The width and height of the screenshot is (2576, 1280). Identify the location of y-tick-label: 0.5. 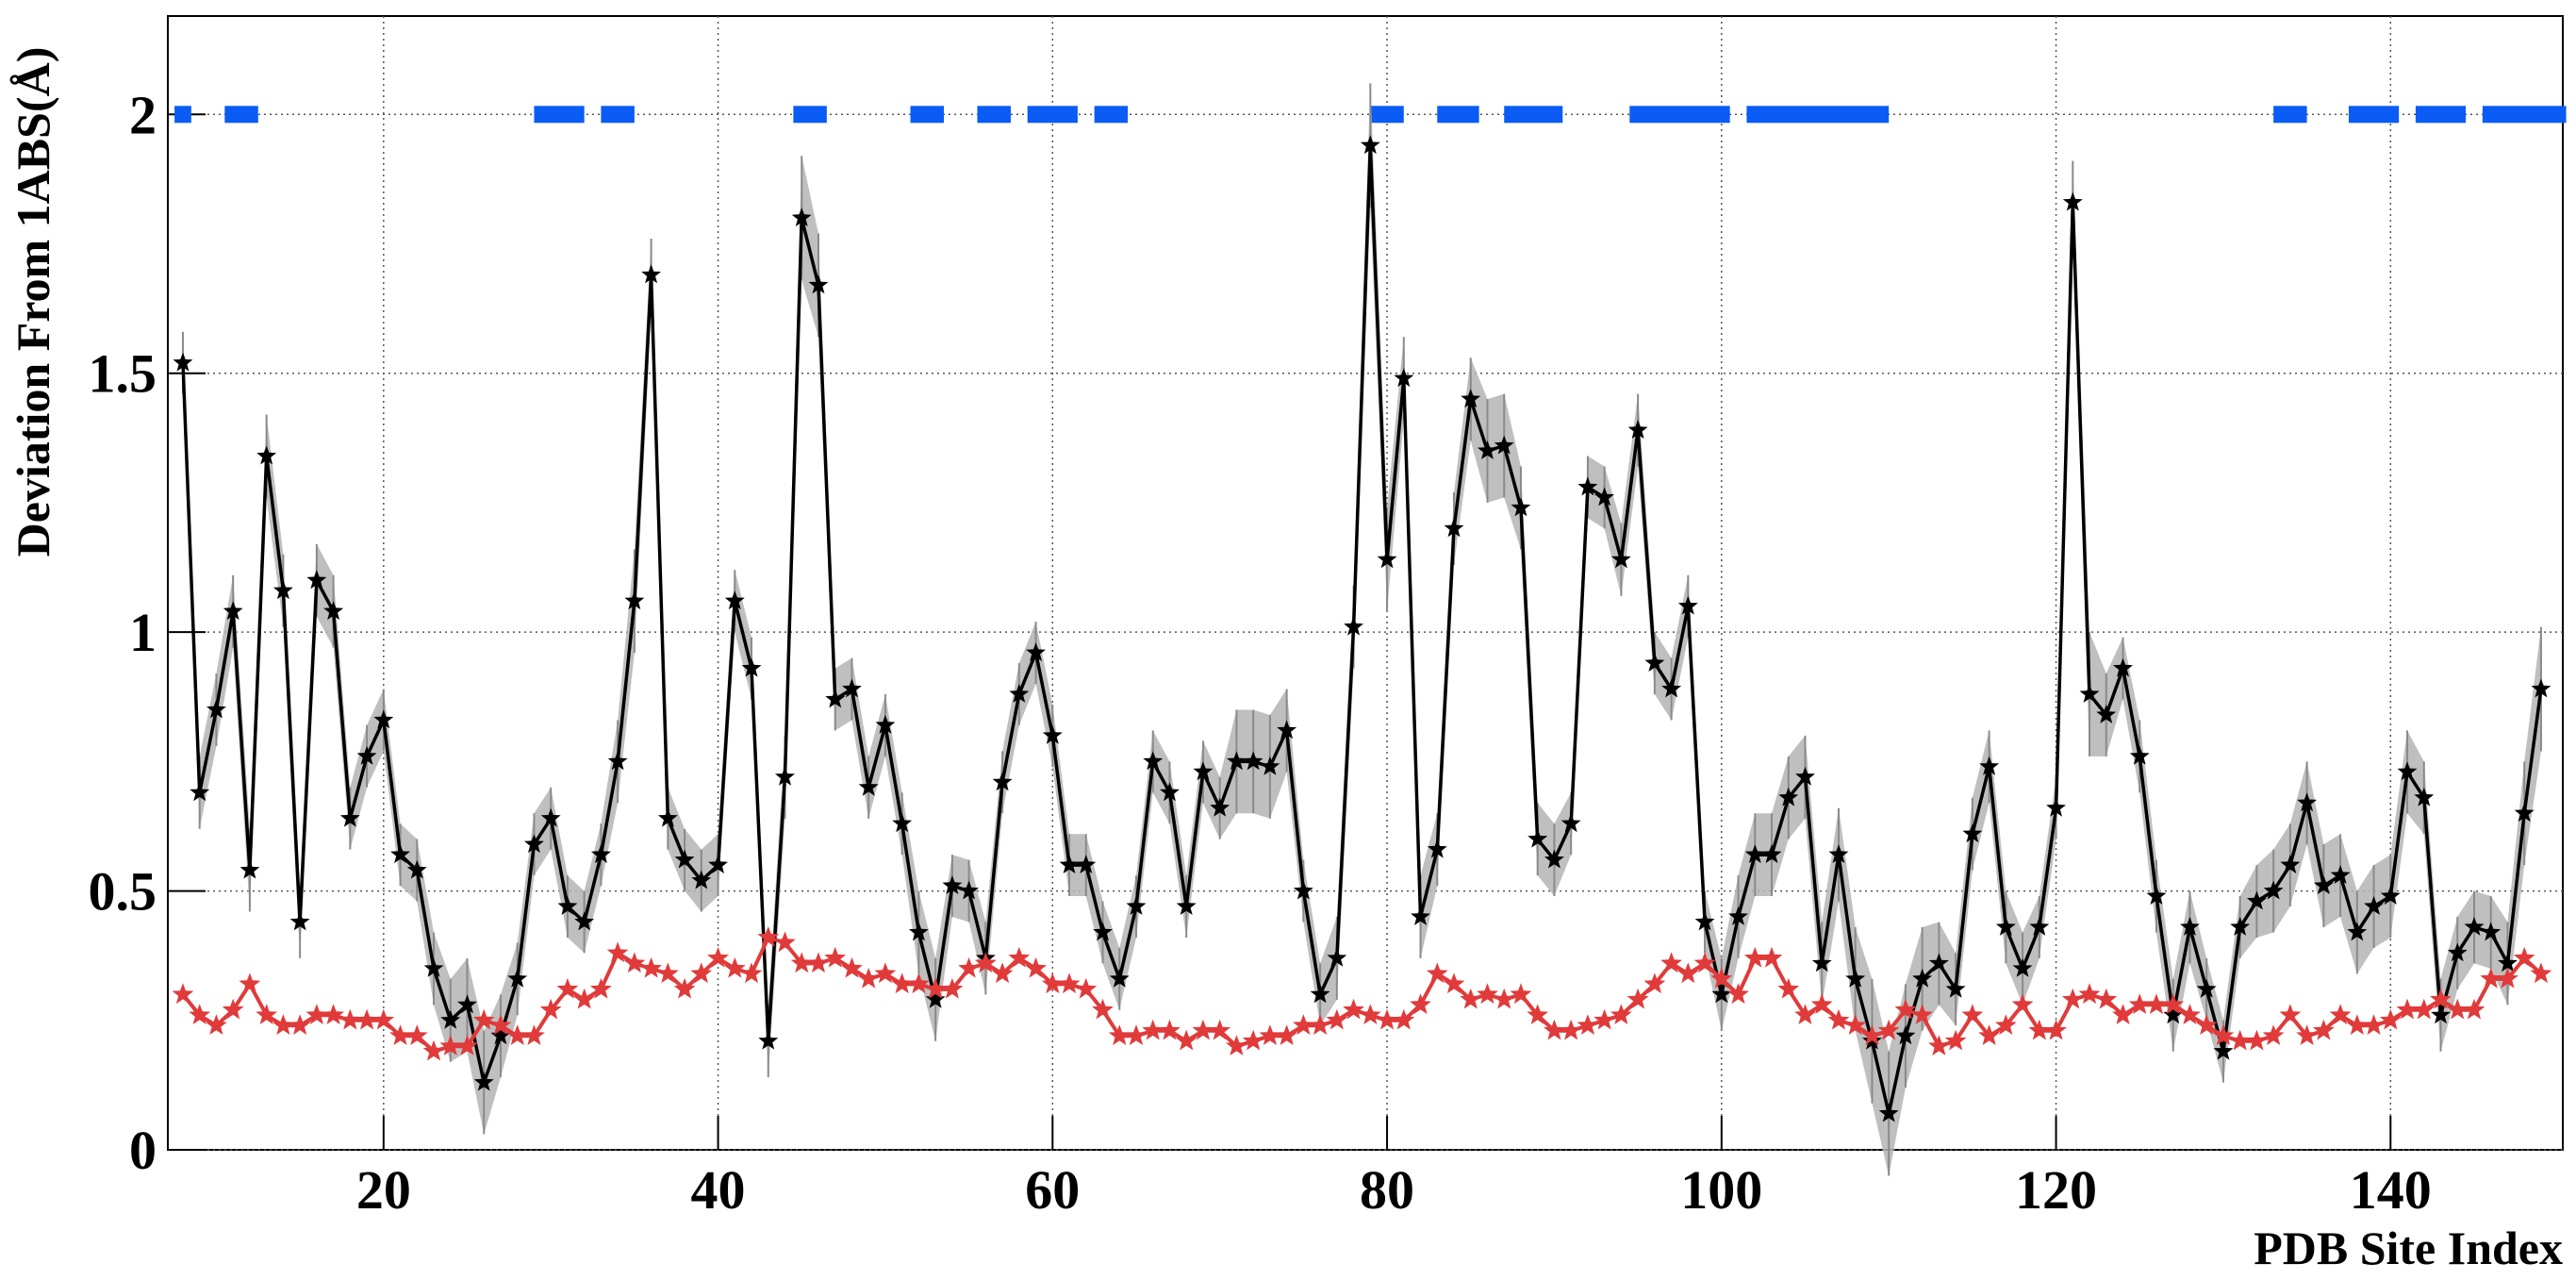
(123, 892).